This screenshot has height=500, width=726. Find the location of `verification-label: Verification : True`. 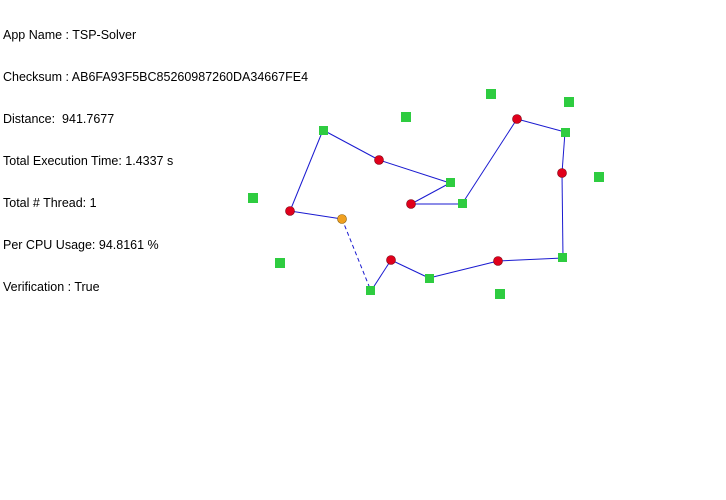

verification-label: Verification : True is located at coordinates (51, 287).